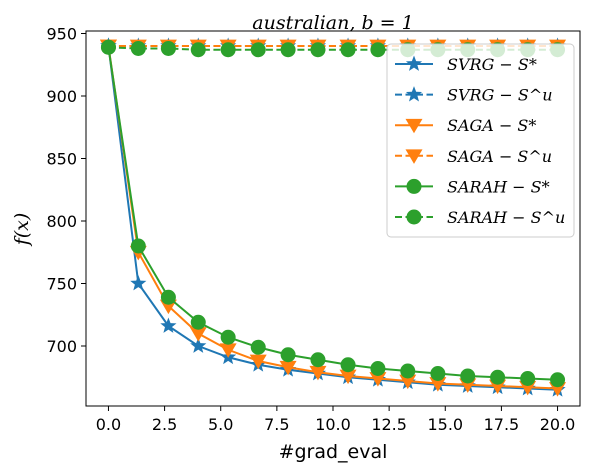  I want to click on x-tick-label-8: 20.0, so click(558, 424).